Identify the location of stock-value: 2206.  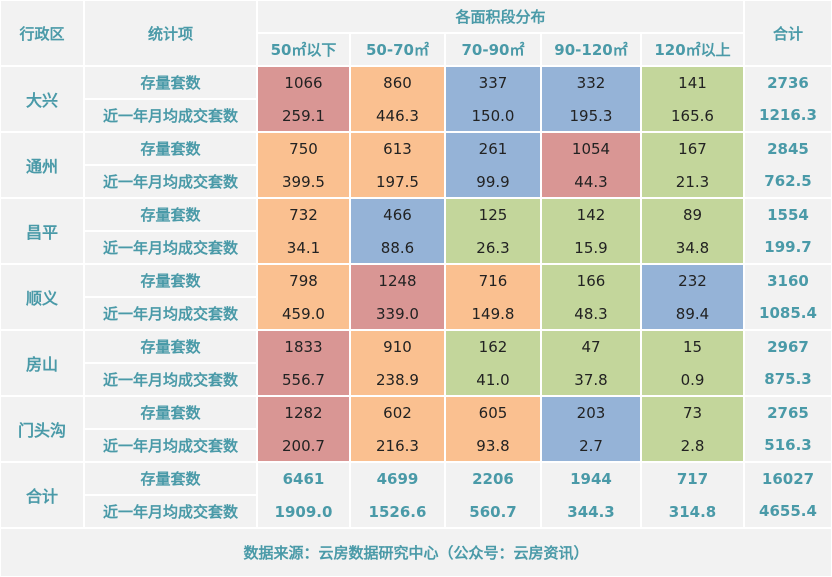
(493, 478).